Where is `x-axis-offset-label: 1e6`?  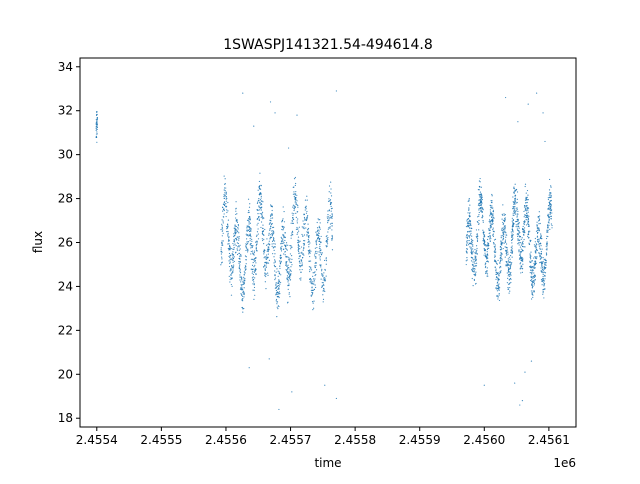
x-axis-offset-label: 1e6 is located at coordinates (564, 463).